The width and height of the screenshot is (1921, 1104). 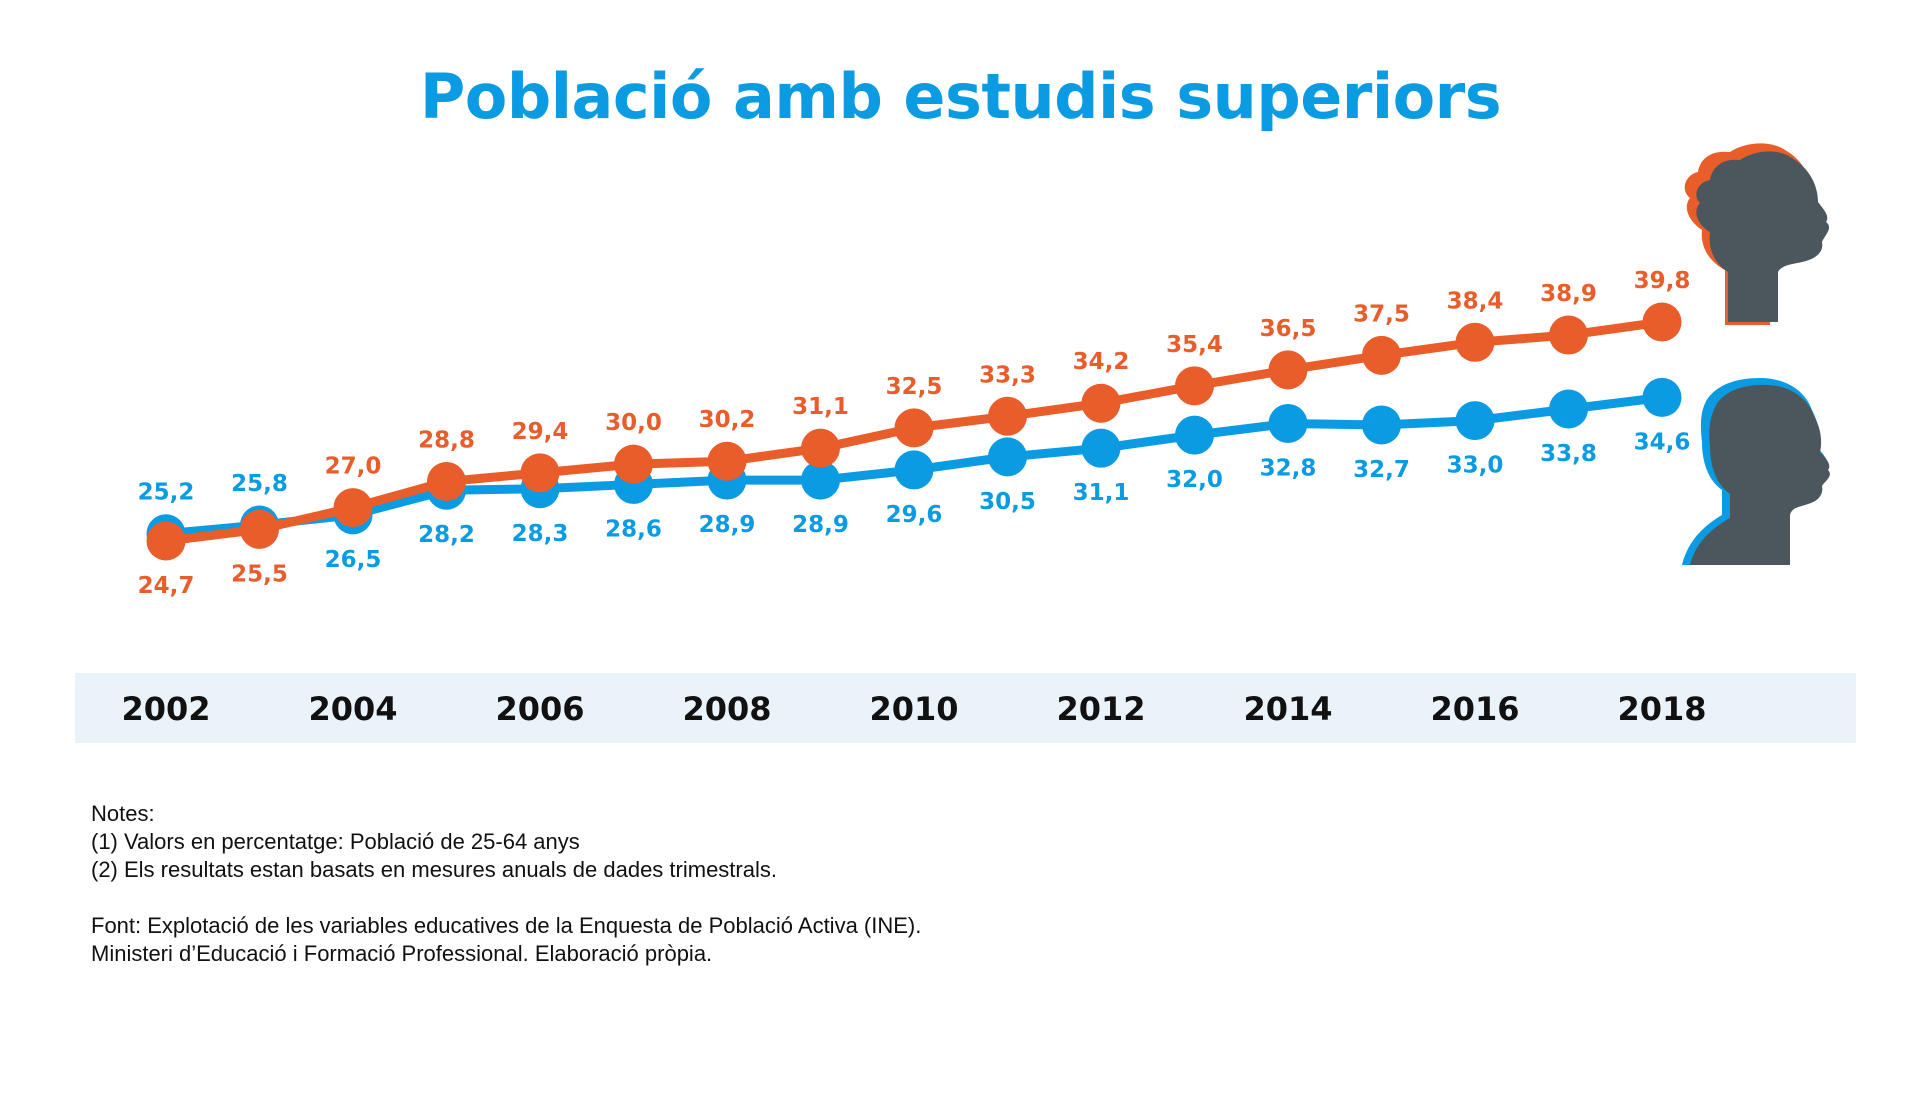 I want to click on men-data-label: 32,0, so click(x=1194, y=480).